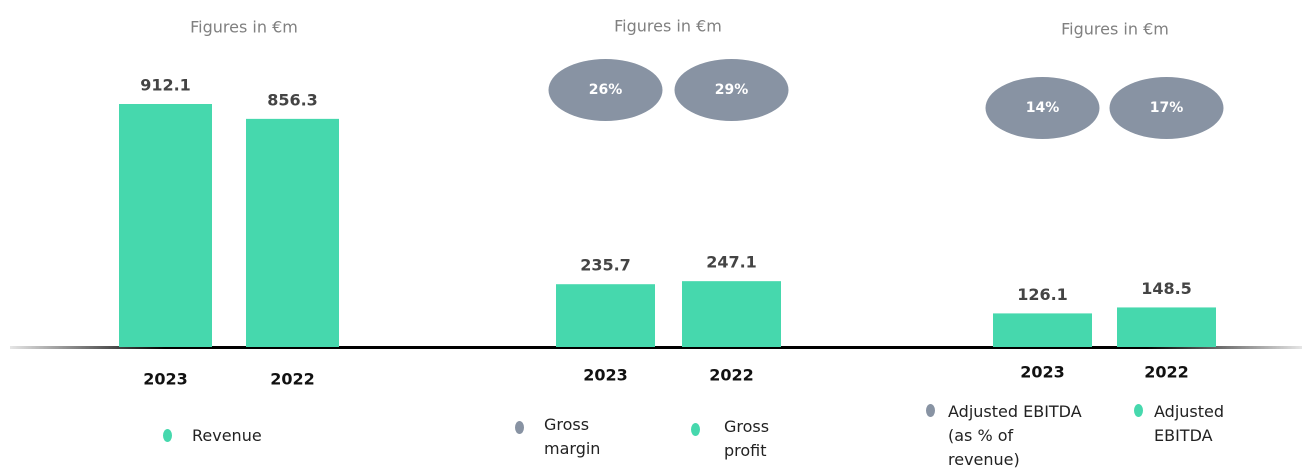 This screenshot has width=1302, height=475. I want to click on value-label: 29%, so click(732, 90).